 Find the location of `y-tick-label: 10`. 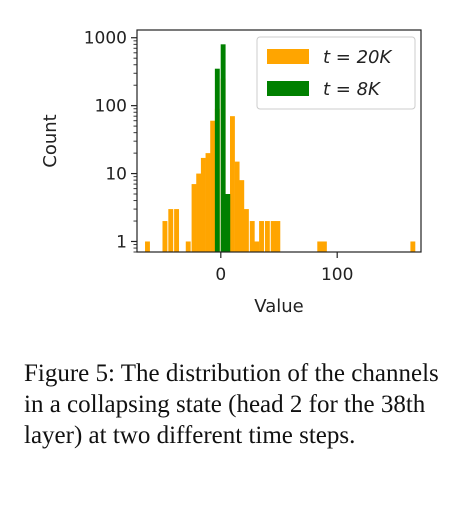

y-tick-label: 10 is located at coordinates (116, 175).